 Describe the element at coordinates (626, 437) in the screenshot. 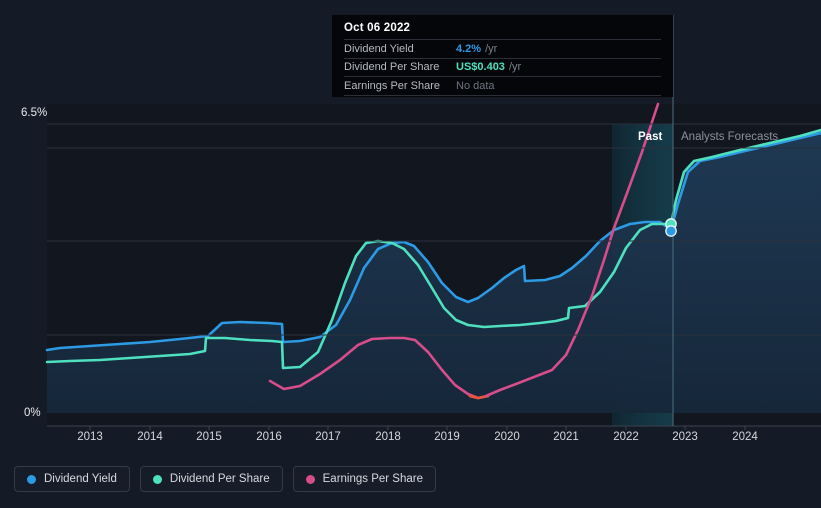

I see `x-axis-label-2022: 2022` at that location.